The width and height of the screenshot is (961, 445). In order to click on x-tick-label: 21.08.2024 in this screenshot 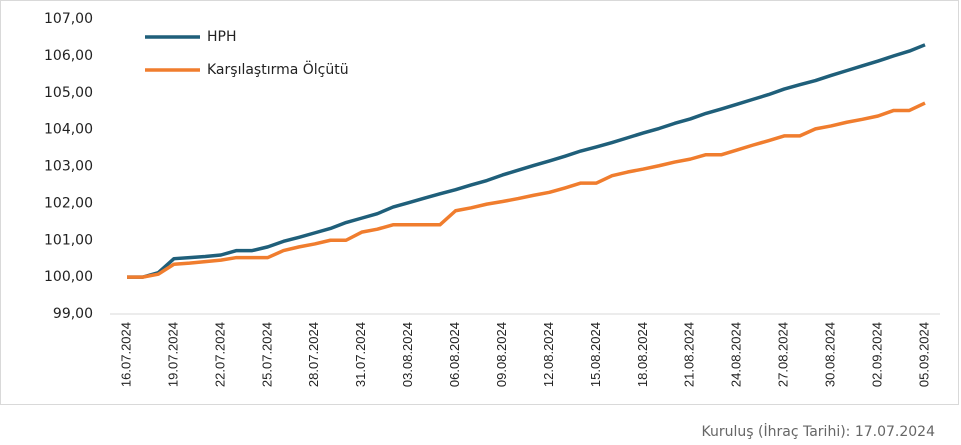, I will do `click(689, 354)`.